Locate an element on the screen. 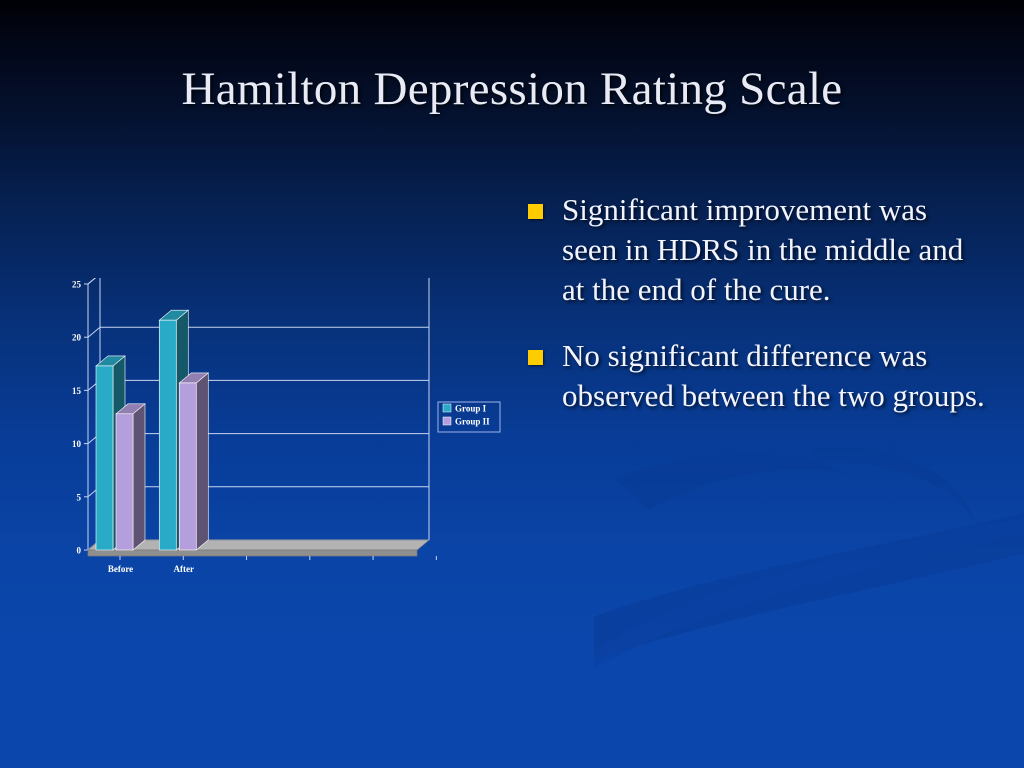 The image size is (1024, 768). legend-label: Group II is located at coordinates (472, 422).